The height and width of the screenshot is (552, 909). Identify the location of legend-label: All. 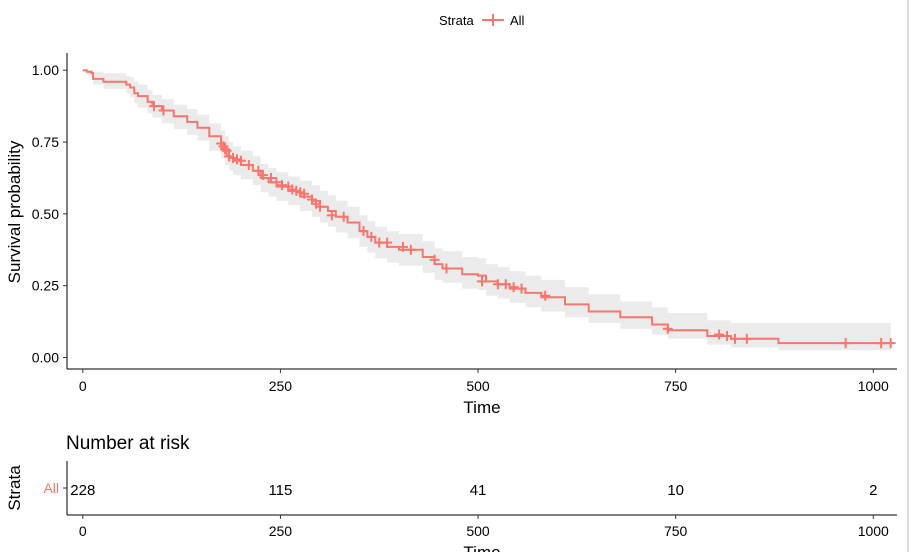
(517, 20).